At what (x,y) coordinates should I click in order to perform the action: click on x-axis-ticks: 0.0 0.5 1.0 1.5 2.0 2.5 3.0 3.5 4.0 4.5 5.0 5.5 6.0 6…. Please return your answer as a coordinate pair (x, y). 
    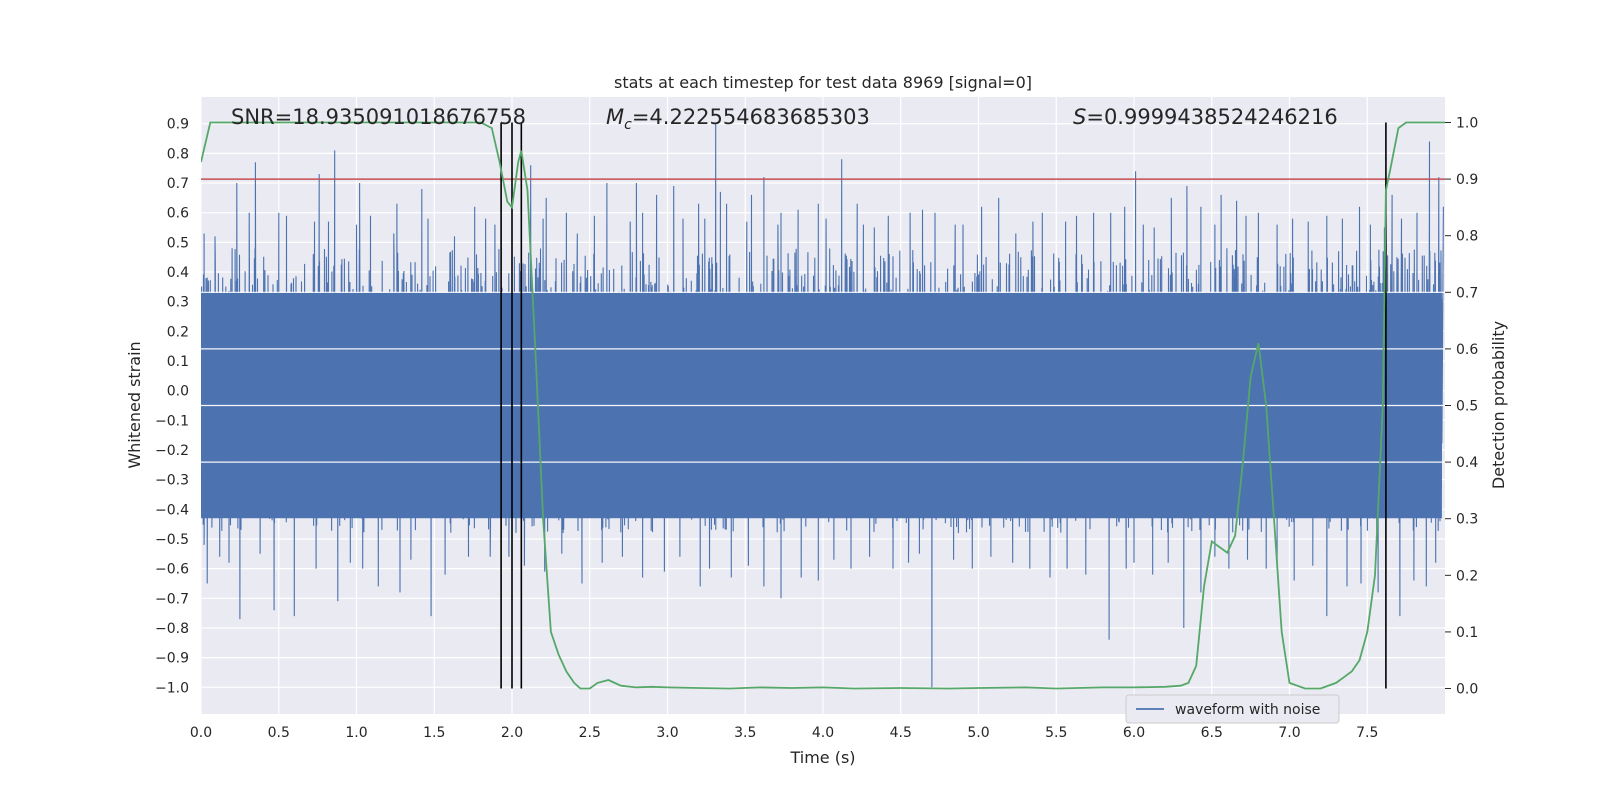
    Looking at the image, I should click on (784, 733).